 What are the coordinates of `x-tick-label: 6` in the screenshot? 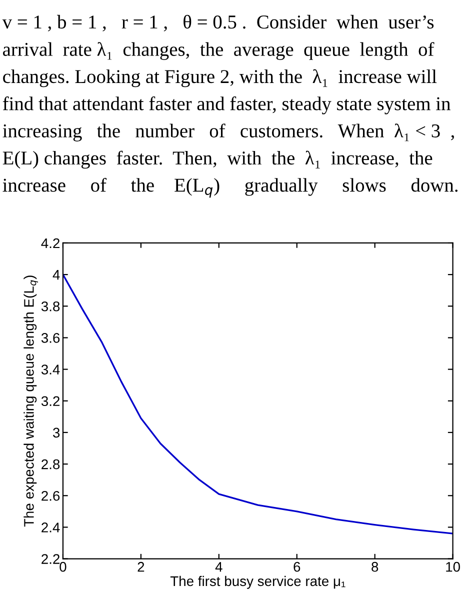 It's located at (297, 567).